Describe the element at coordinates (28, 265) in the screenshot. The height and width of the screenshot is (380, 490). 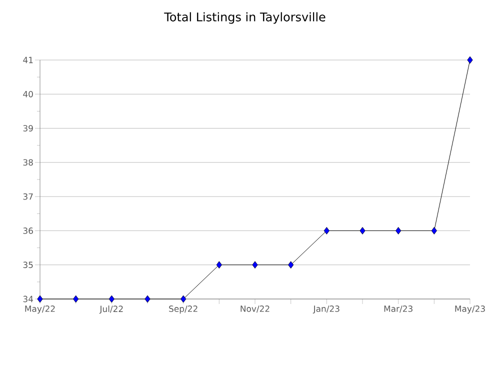
I see `y-tick-label: 35` at that location.